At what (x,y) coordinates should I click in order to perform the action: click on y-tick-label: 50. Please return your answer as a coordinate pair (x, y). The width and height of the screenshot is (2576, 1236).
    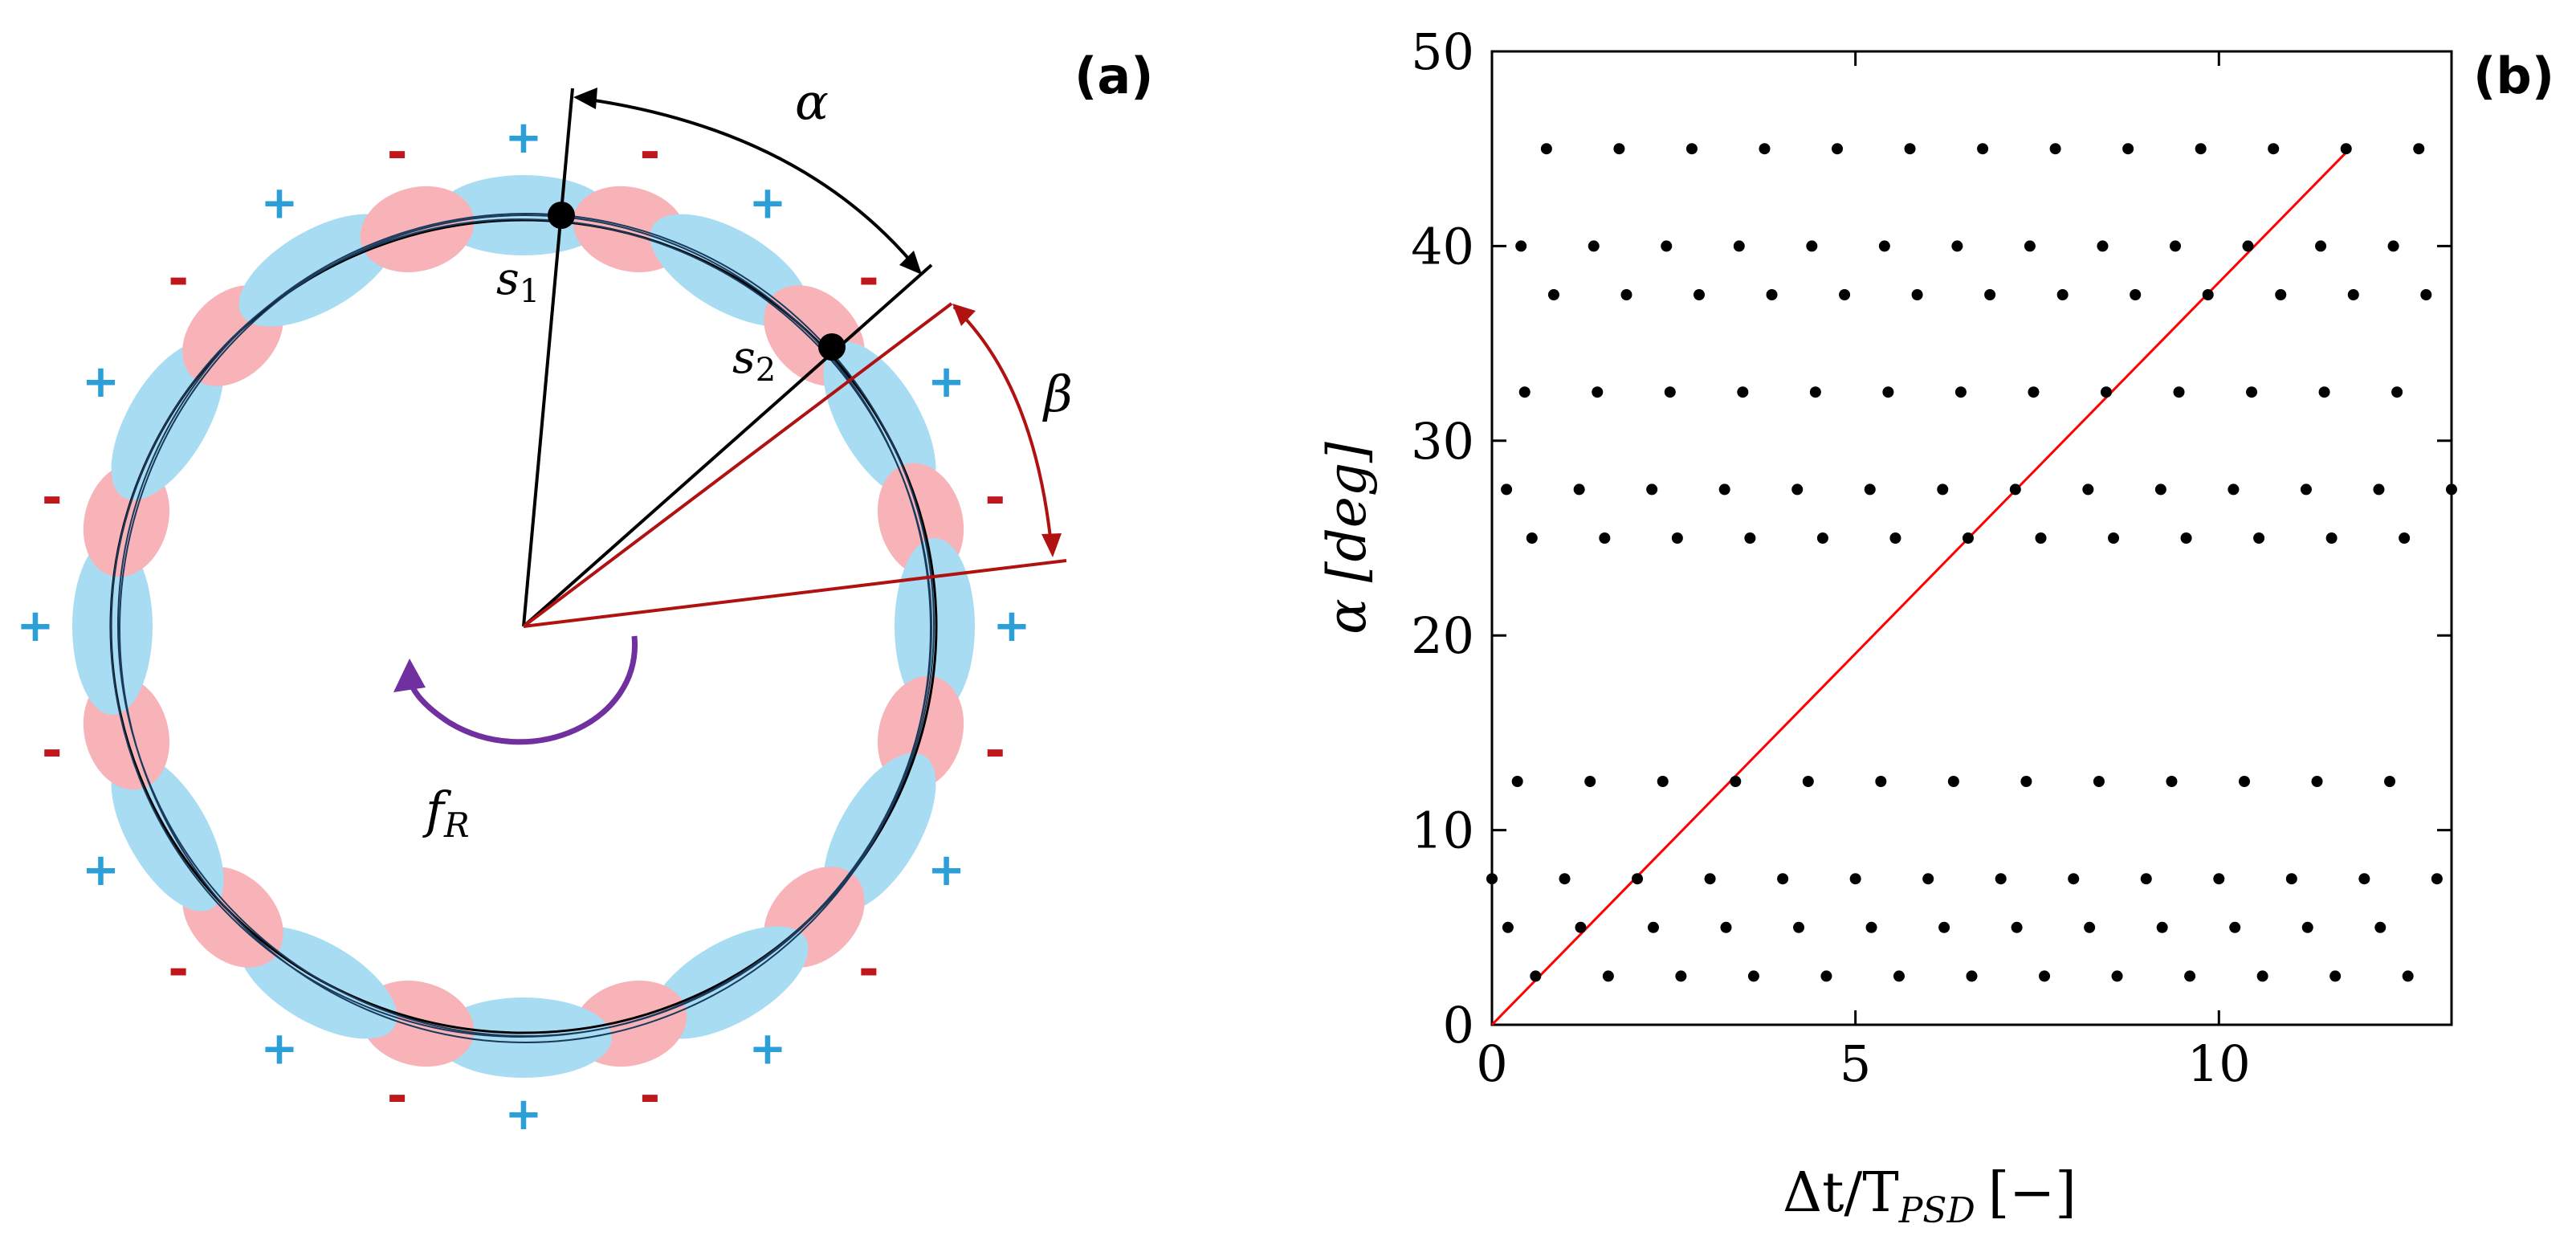
    Looking at the image, I should click on (1442, 51).